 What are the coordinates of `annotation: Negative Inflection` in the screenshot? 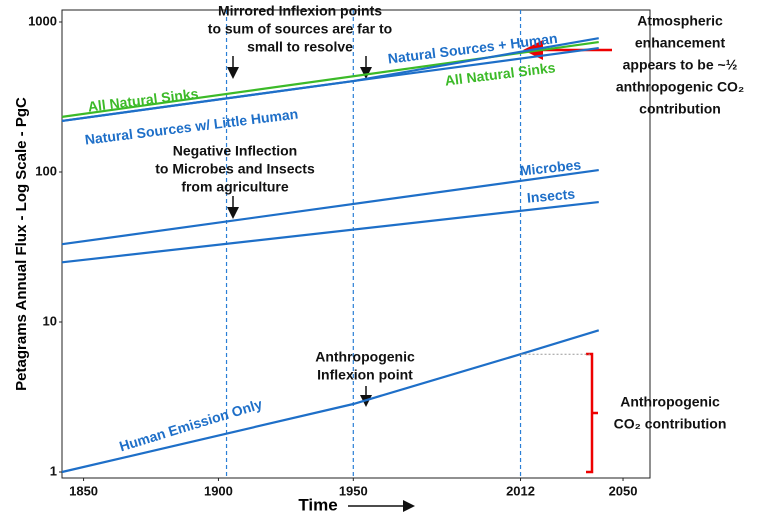 It's located at (235, 151).